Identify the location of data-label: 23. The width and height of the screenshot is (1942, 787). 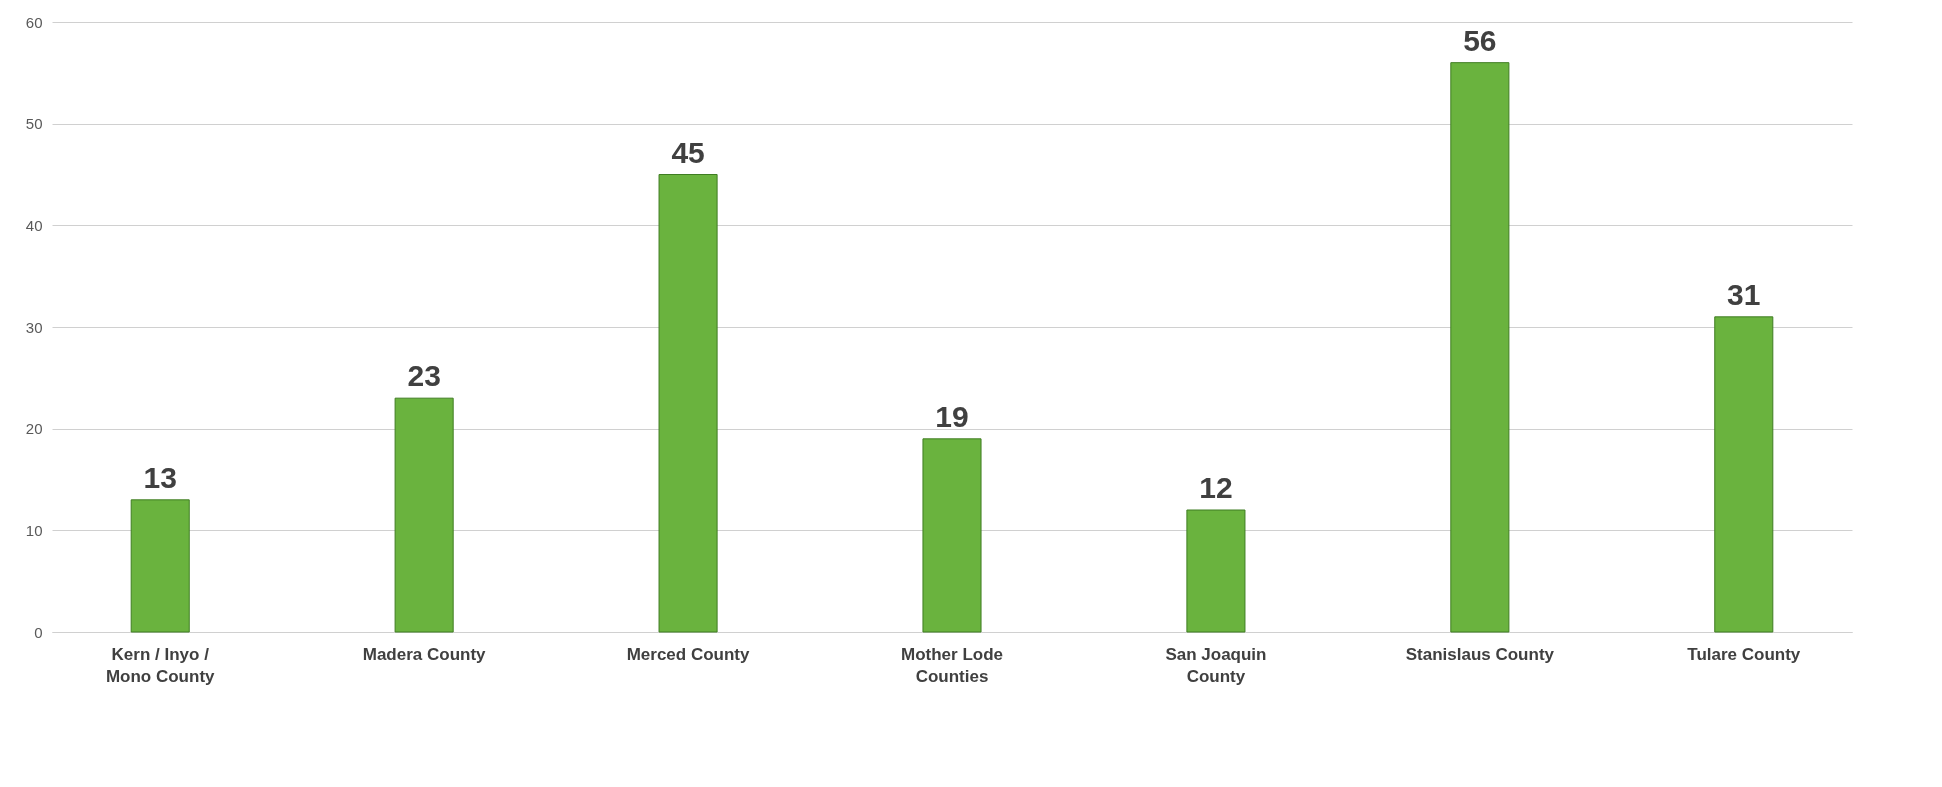
(424, 376).